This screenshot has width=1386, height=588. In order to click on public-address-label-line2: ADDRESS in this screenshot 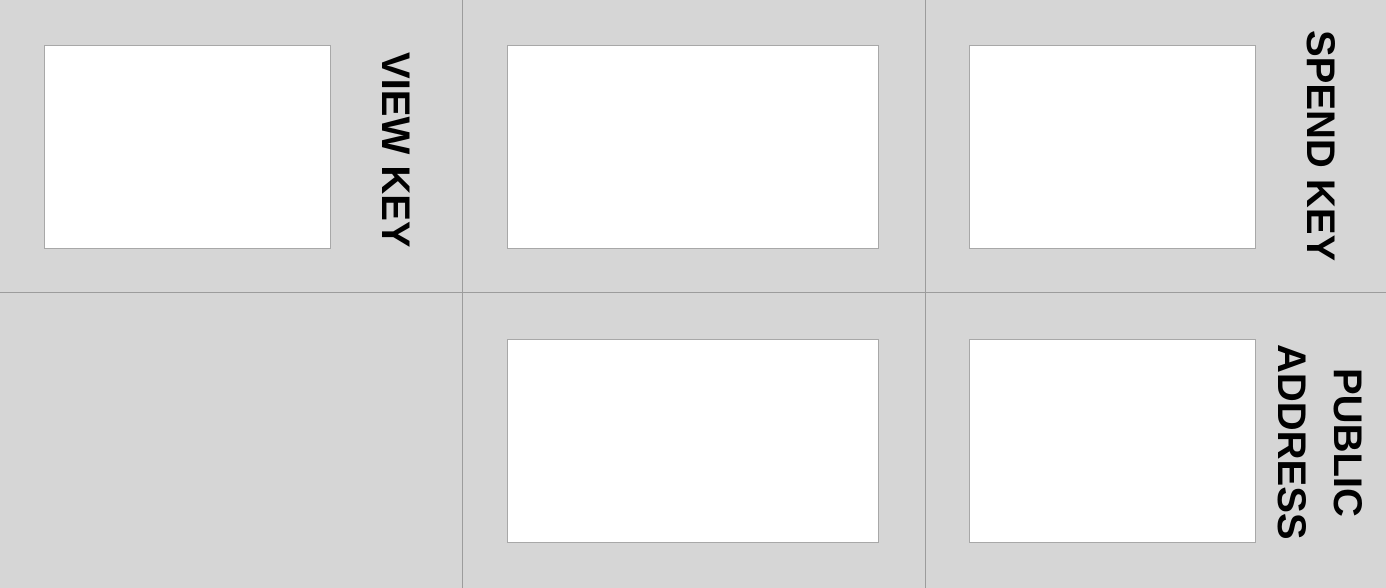, I will do `click(1291, 442)`.